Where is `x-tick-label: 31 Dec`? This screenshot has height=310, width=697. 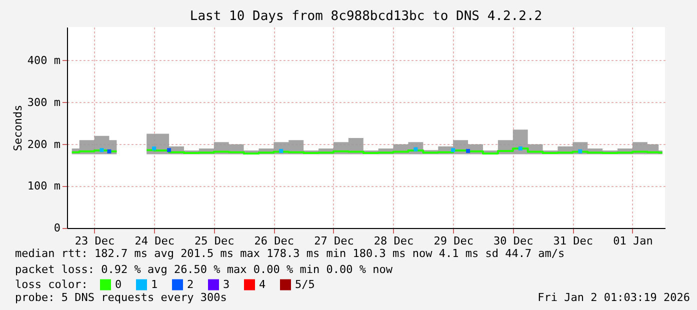
x-tick-label: 31 Dec is located at coordinates (573, 241).